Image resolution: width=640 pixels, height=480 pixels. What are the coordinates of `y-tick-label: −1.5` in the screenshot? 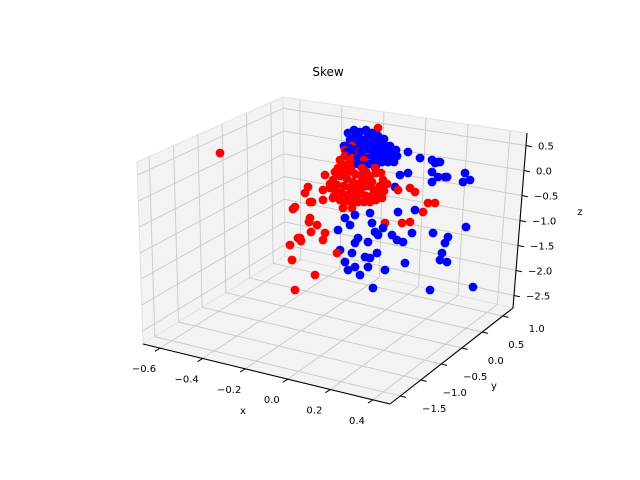 It's located at (434, 409).